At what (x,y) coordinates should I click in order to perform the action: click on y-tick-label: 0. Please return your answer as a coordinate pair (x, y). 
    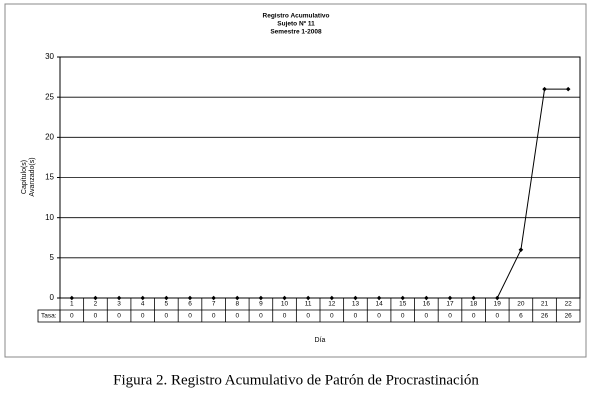
    Looking at the image, I should click on (52, 297).